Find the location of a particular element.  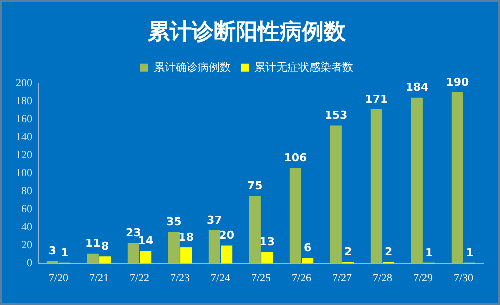

data-label: 184 is located at coordinates (417, 87).